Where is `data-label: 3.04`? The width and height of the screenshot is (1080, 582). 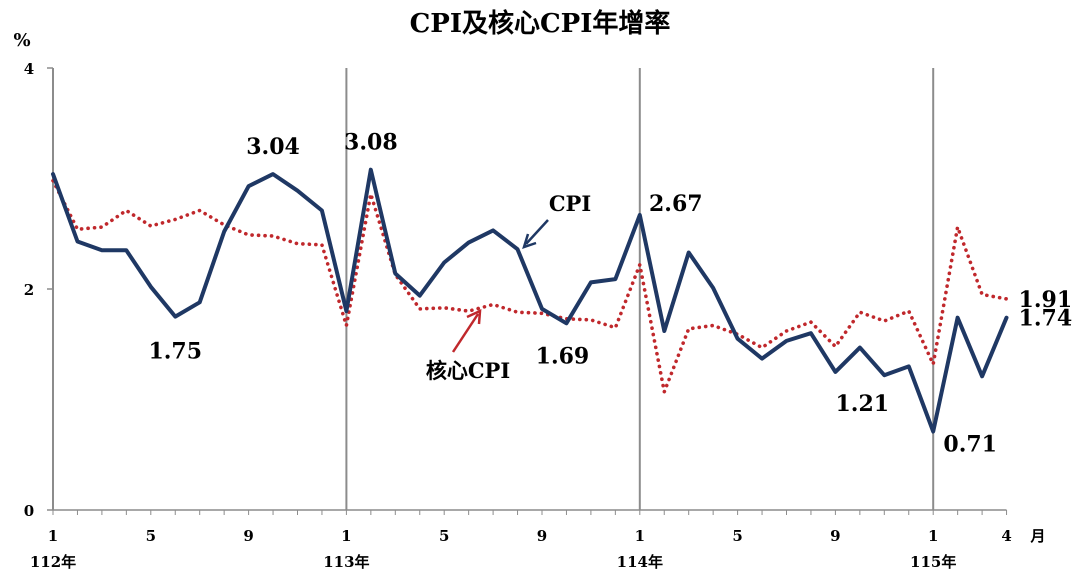 data-label: 3.04 is located at coordinates (273, 147).